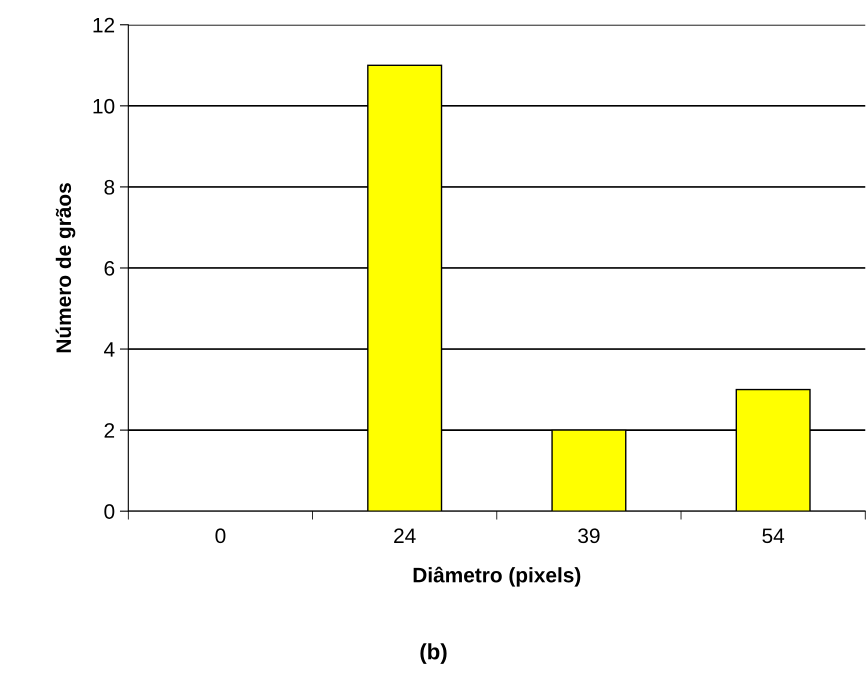  What do you see at coordinates (104, 106) in the screenshot?
I see `y-tick-label: 10` at bounding box center [104, 106].